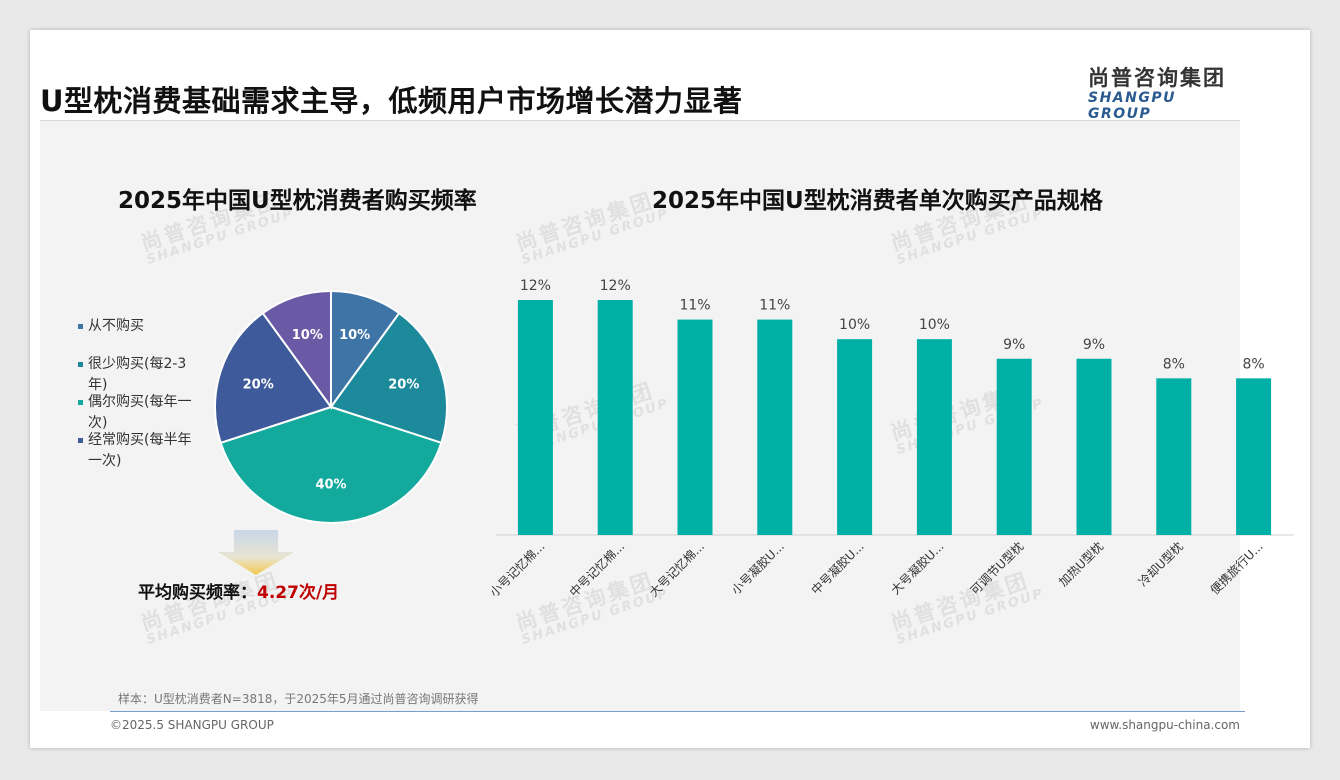 This screenshot has width=1340, height=780. I want to click on footer-divider, so click(677, 711).